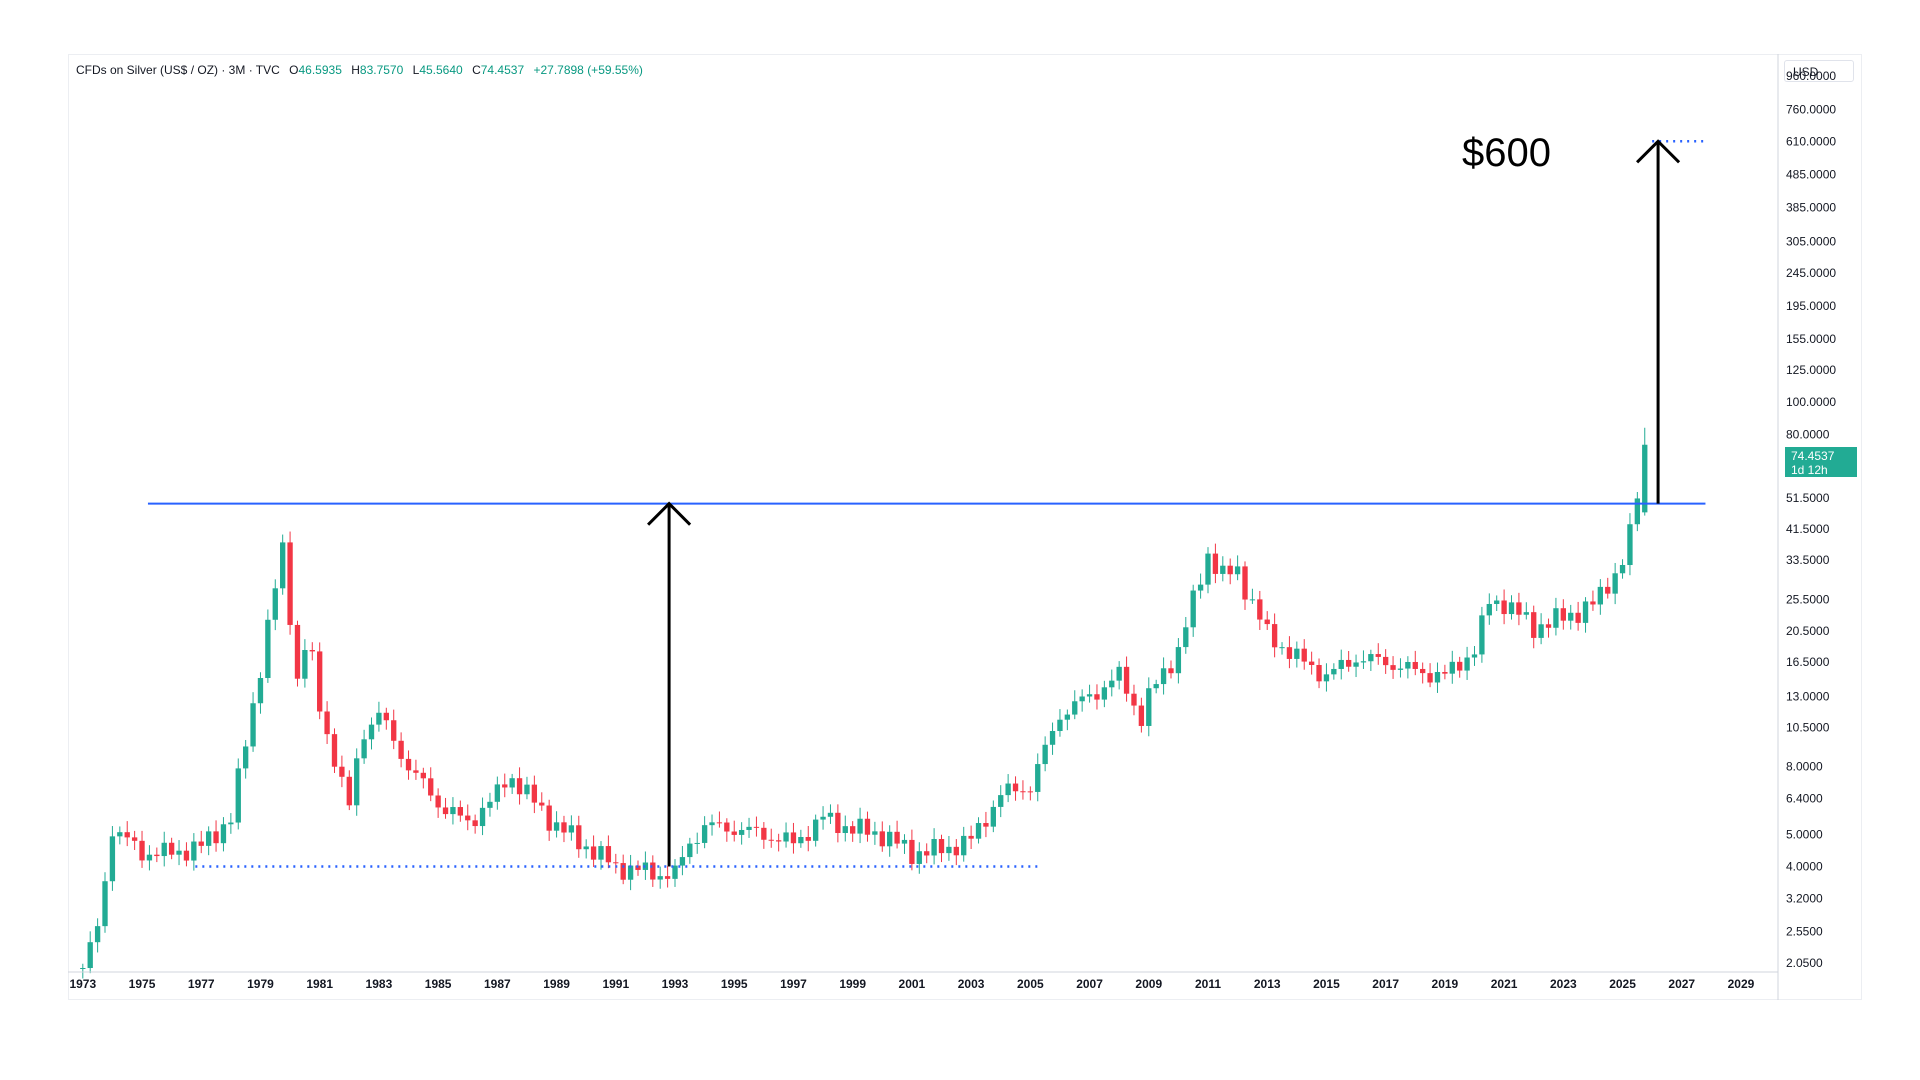 This screenshot has height=1080, width=1920. Describe the element at coordinates (1681, 984) in the screenshot. I see `x-tick-label: 2027` at that location.